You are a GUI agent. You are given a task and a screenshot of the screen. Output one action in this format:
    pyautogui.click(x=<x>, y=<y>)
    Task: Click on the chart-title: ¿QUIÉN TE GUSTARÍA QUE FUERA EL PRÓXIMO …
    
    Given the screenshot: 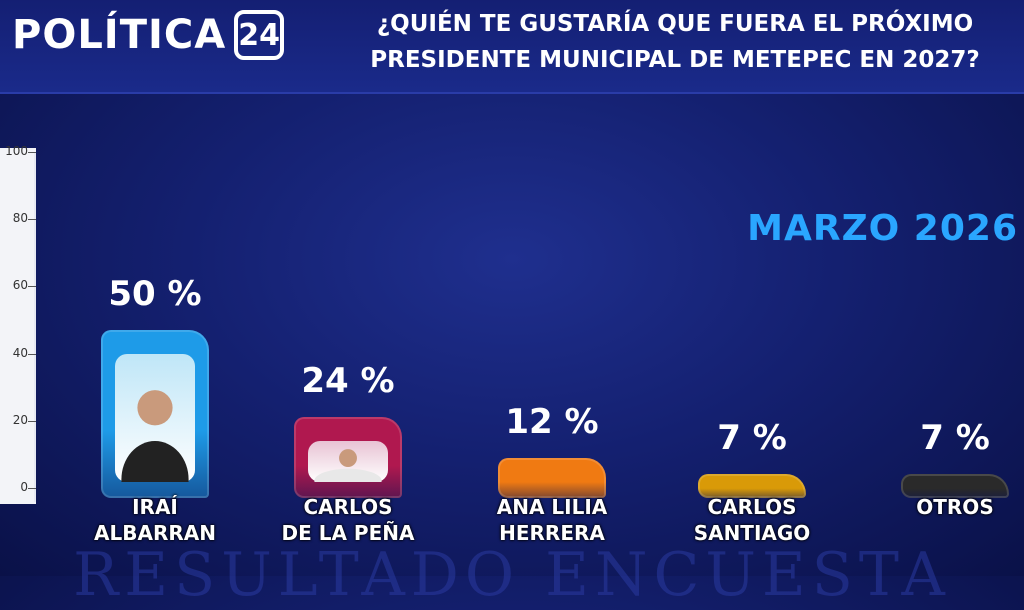 What is the action you would take?
    pyautogui.click(x=675, y=42)
    